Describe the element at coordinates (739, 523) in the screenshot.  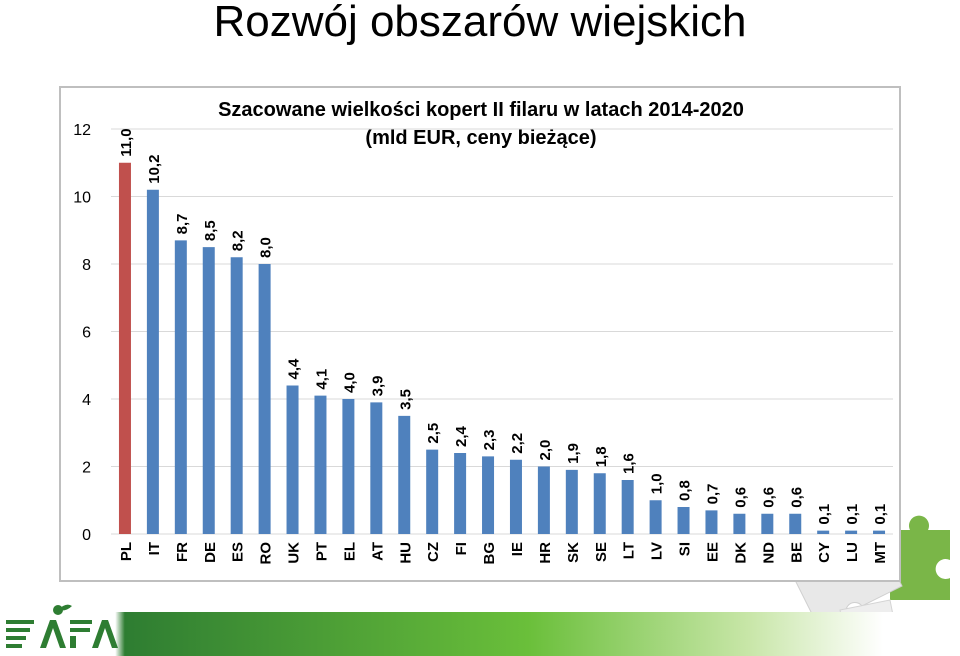
I see `bar-dk` at that location.